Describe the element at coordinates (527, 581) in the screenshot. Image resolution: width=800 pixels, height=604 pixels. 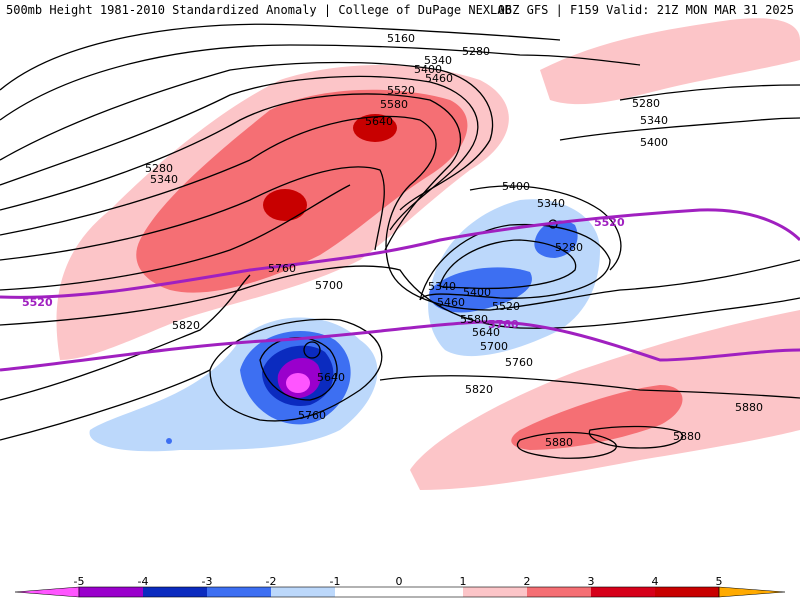
I see `colorbar-tick: 2` at that location.